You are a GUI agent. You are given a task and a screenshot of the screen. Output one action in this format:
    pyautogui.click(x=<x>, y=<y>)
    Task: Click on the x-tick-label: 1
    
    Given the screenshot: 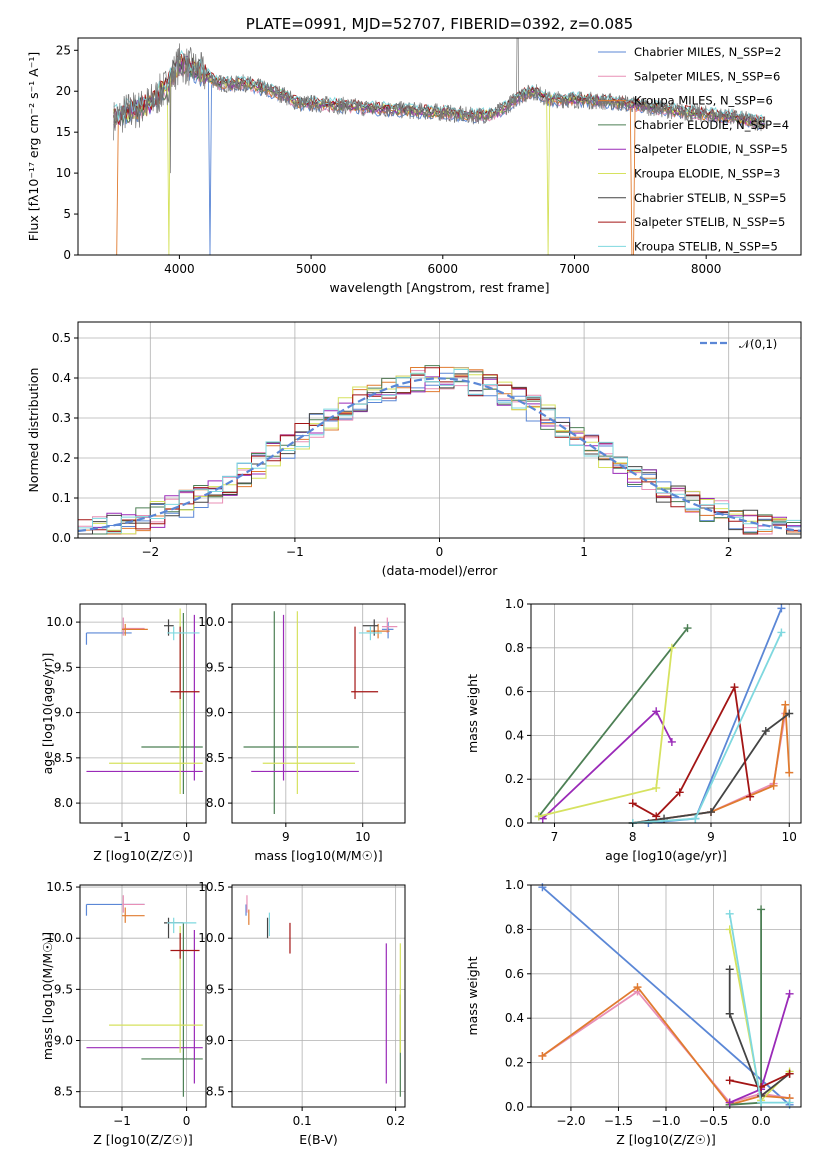 What is the action you would take?
    pyautogui.click(x=584, y=552)
    